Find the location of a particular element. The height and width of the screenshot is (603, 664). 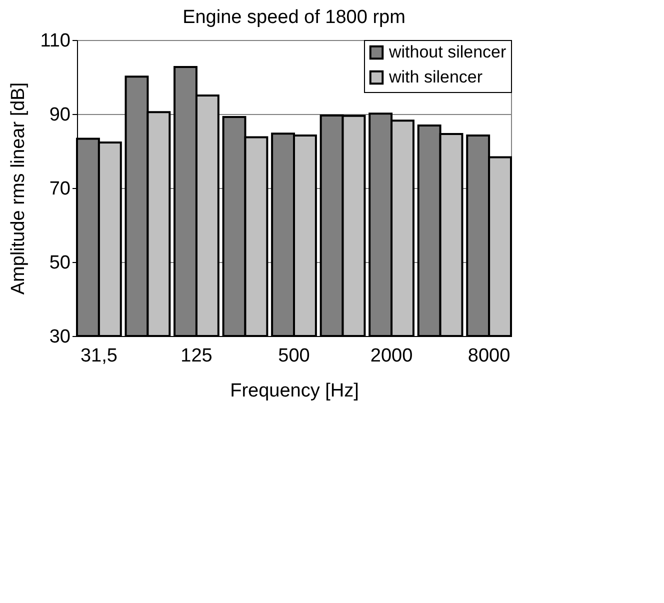

x-tick-label: 8000 is located at coordinates (489, 356).